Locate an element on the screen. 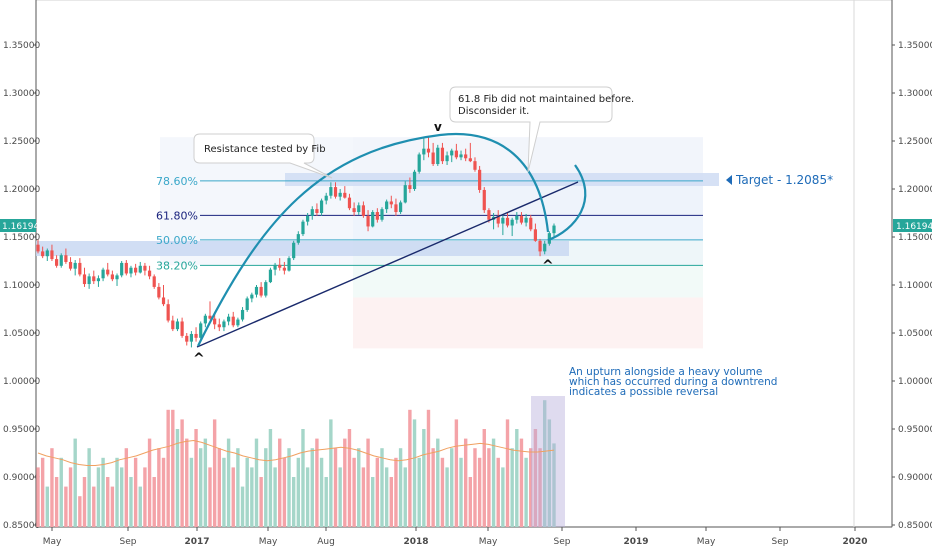 This screenshot has width=932, height=550. fib-note-line2: Disconsider it. is located at coordinates (493, 111).